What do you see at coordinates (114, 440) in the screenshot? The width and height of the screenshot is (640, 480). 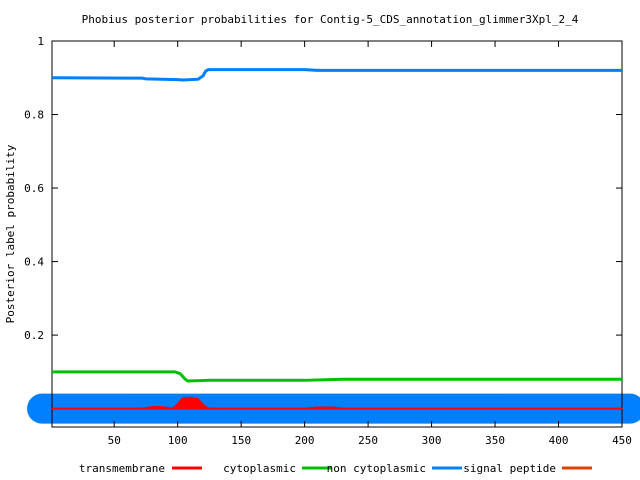 I see `x-tick-label: 50` at bounding box center [114, 440].